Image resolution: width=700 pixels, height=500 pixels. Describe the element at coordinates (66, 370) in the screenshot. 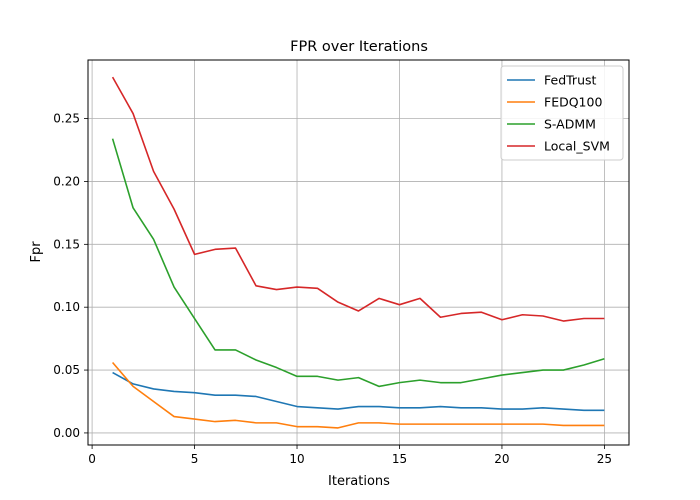

I see `y-tick-label: 0.05` at that location.